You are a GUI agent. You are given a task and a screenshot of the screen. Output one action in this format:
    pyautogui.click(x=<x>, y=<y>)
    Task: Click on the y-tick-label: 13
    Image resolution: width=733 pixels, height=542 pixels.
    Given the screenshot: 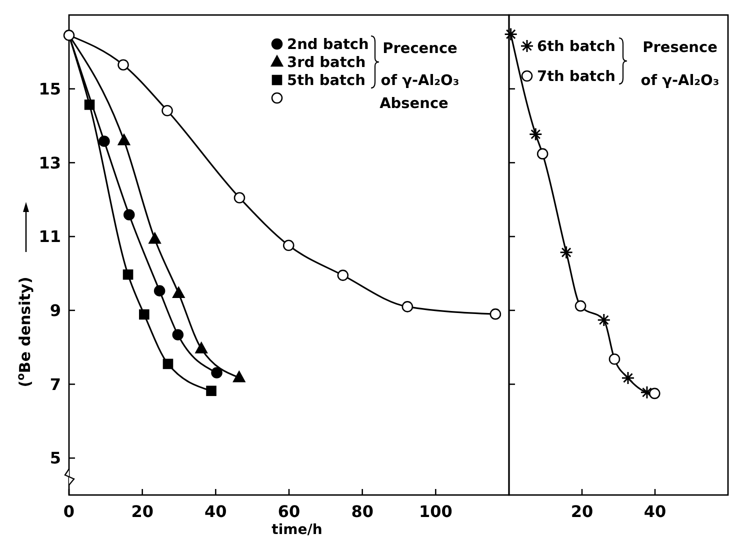 What is the action you would take?
    pyautogui.click(x=49, y=162)
    